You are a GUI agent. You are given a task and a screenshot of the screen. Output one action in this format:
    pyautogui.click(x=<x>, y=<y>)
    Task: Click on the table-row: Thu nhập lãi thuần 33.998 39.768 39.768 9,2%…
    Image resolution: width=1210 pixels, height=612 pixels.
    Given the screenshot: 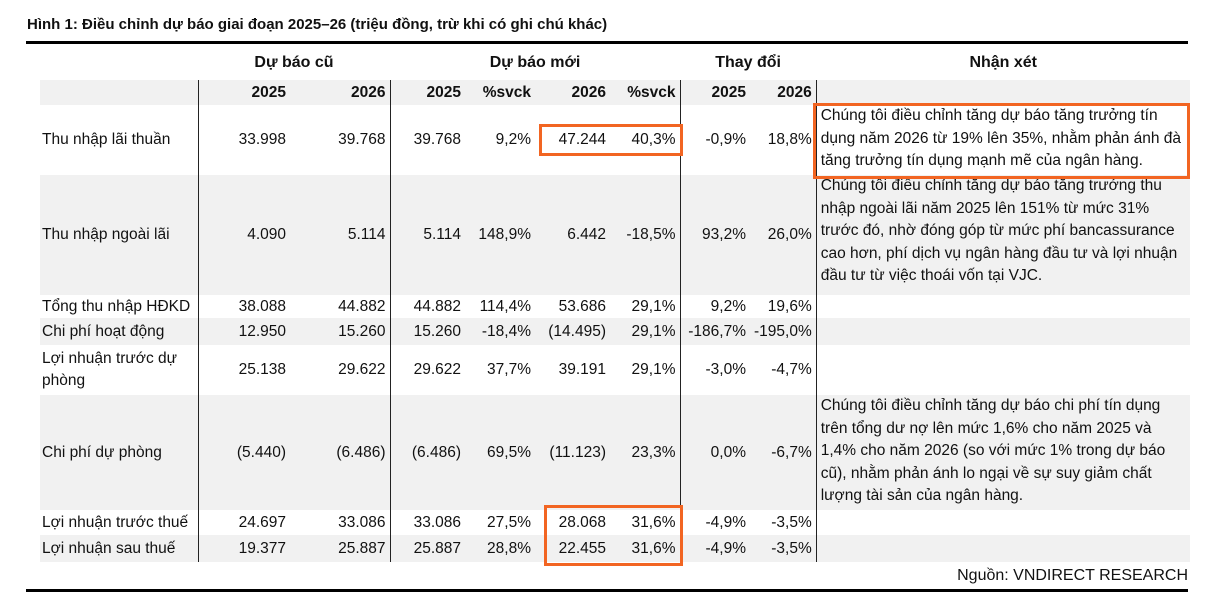 What is the action you would take?
    pyautogui.click(x=615, y=140)
    